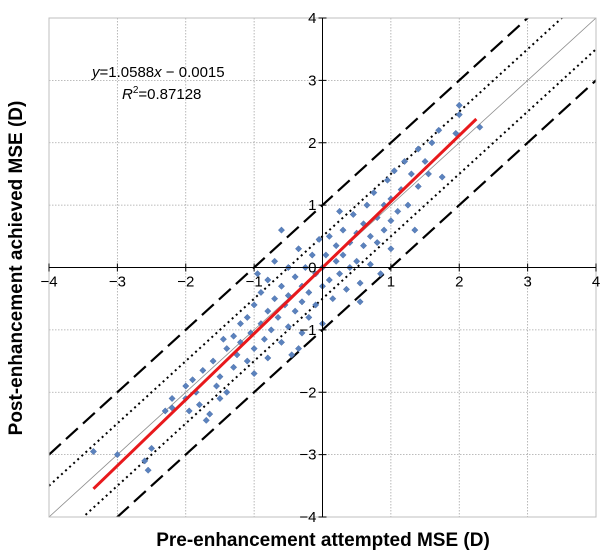 This screenshot has width=600, height=554. What do you see at coordinates (185, 282) in the screenshot?
I see `x-tick-label: −2` at bounding box center [185, 282].